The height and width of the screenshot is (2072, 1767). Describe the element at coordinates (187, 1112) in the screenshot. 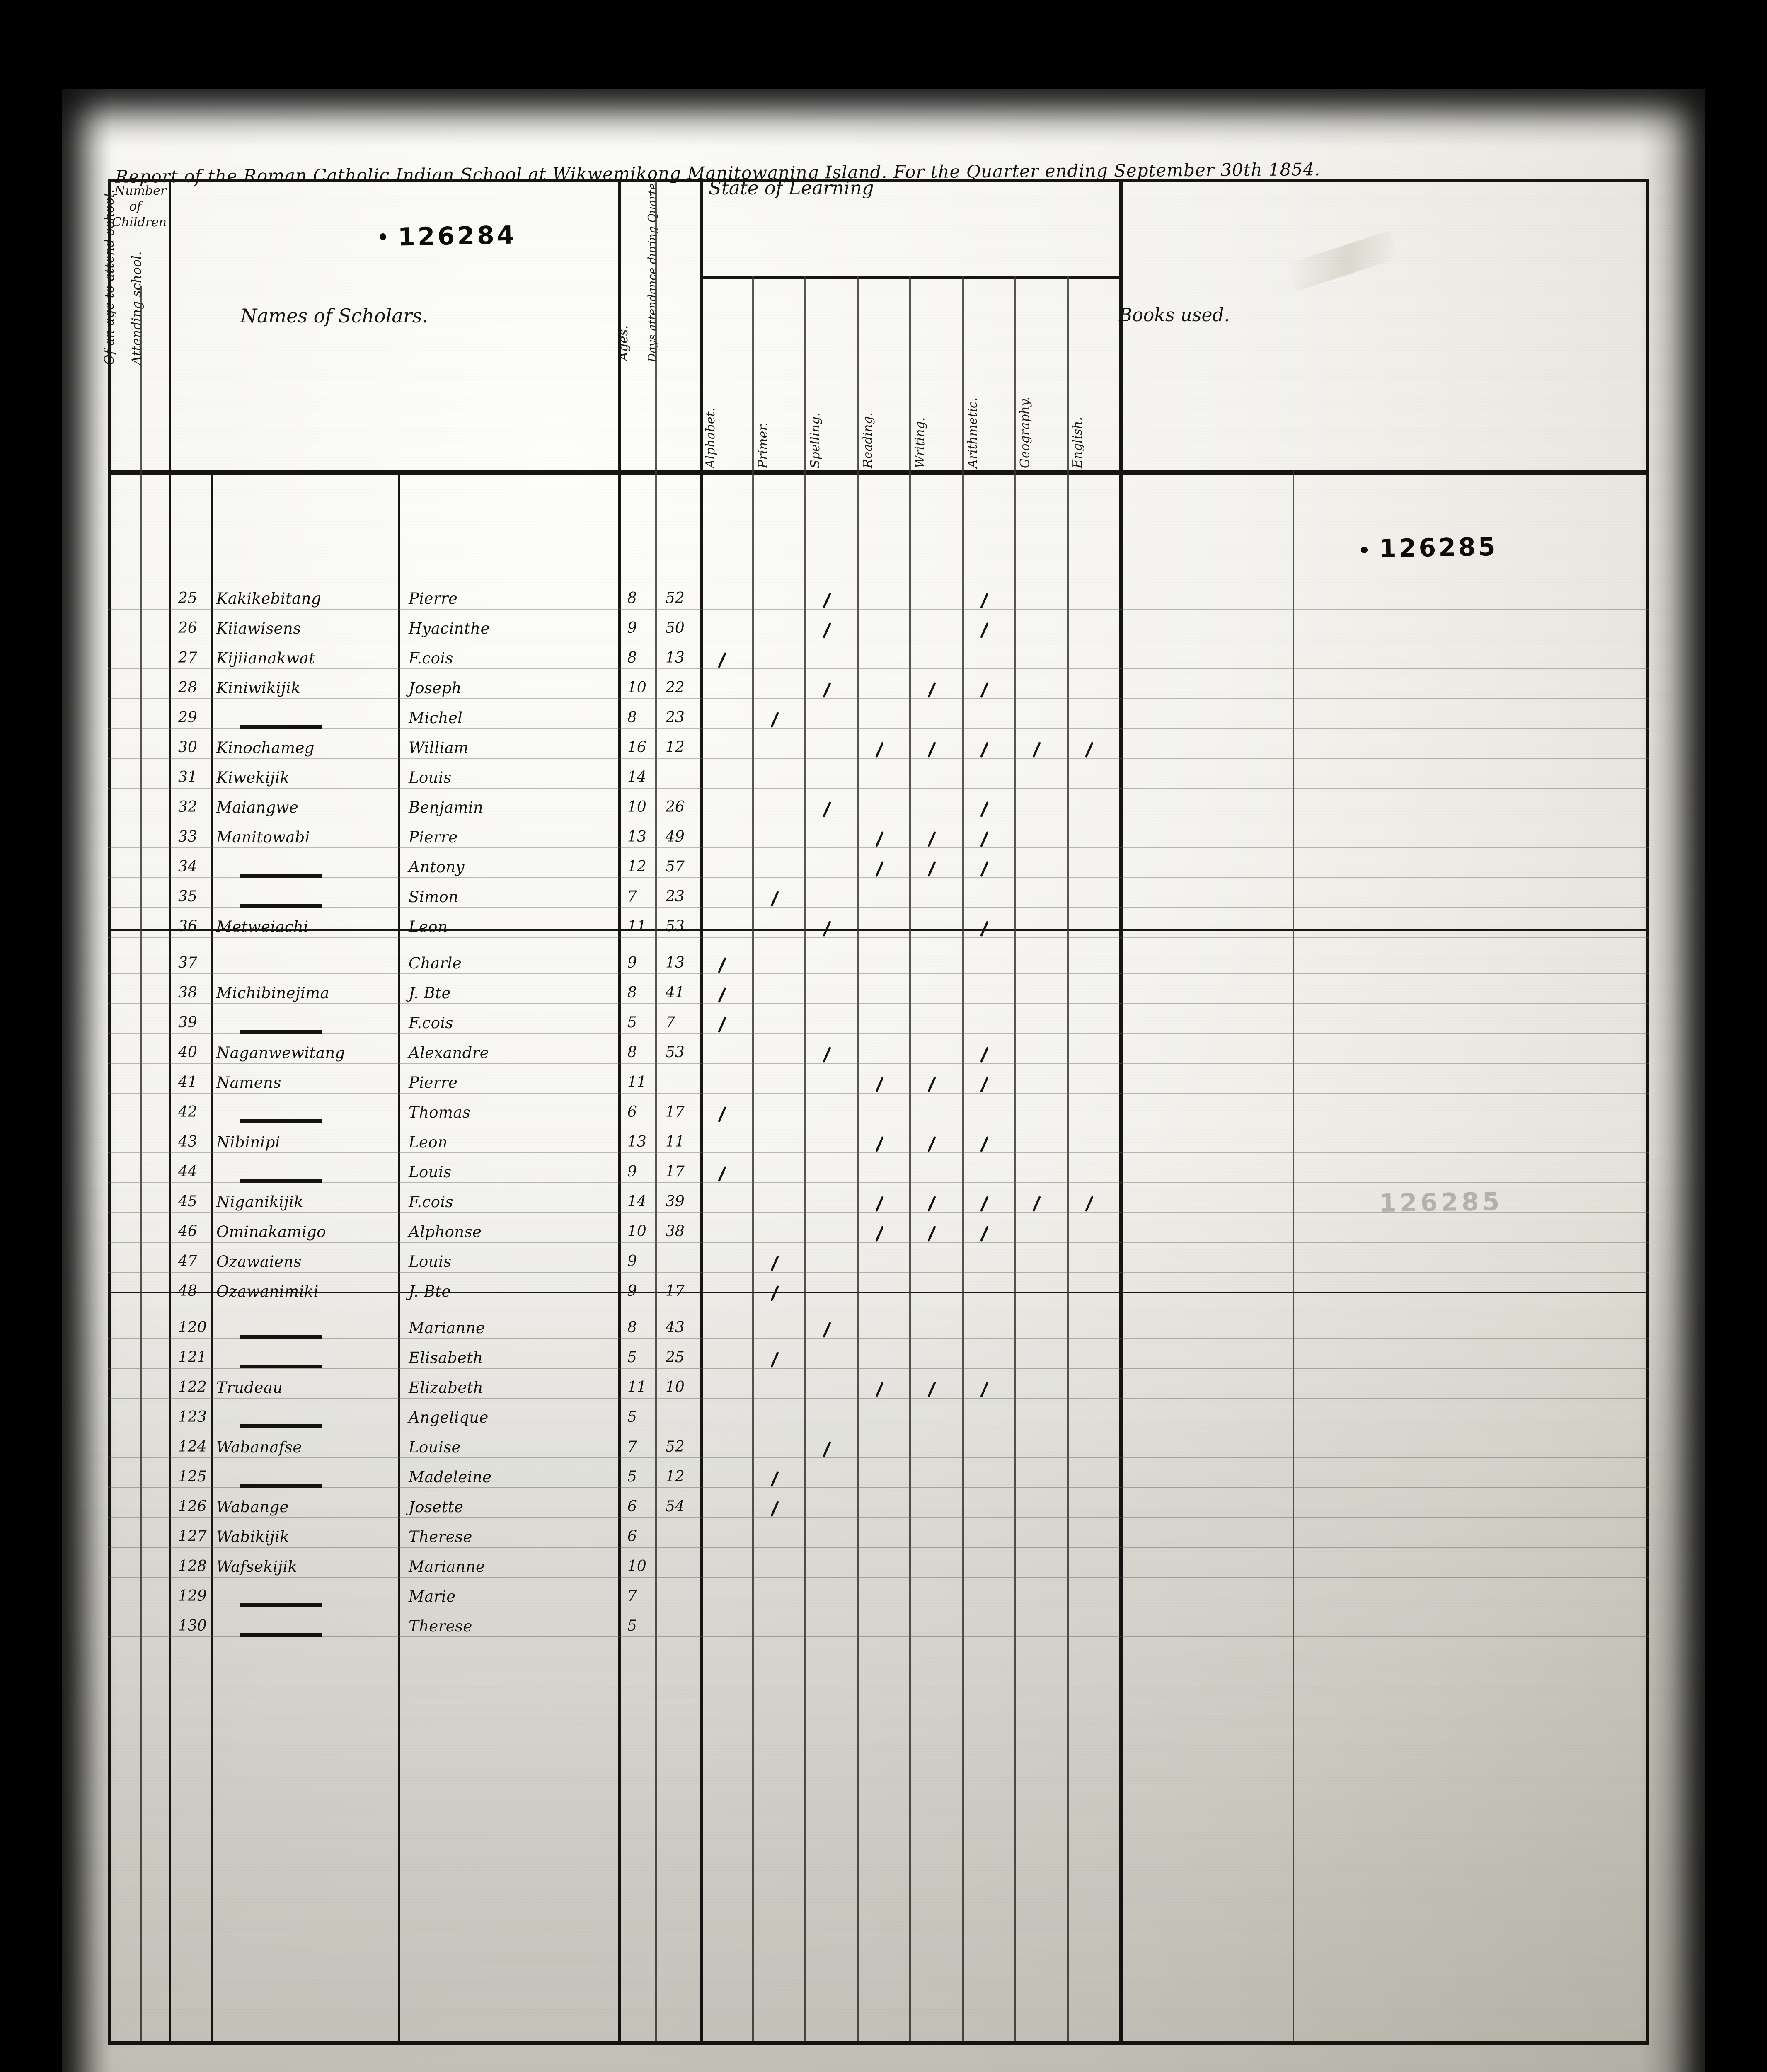

I see `row-number: 42` at that location.